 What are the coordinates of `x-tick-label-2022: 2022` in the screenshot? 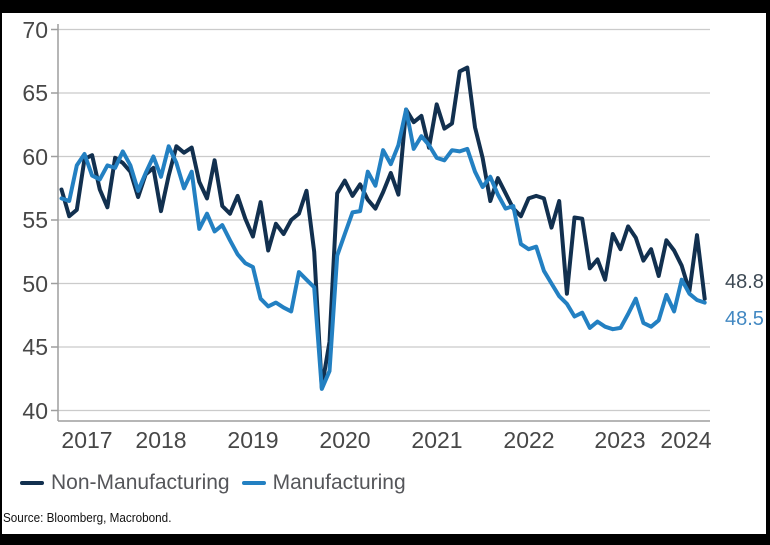 It's located at (529, 440).